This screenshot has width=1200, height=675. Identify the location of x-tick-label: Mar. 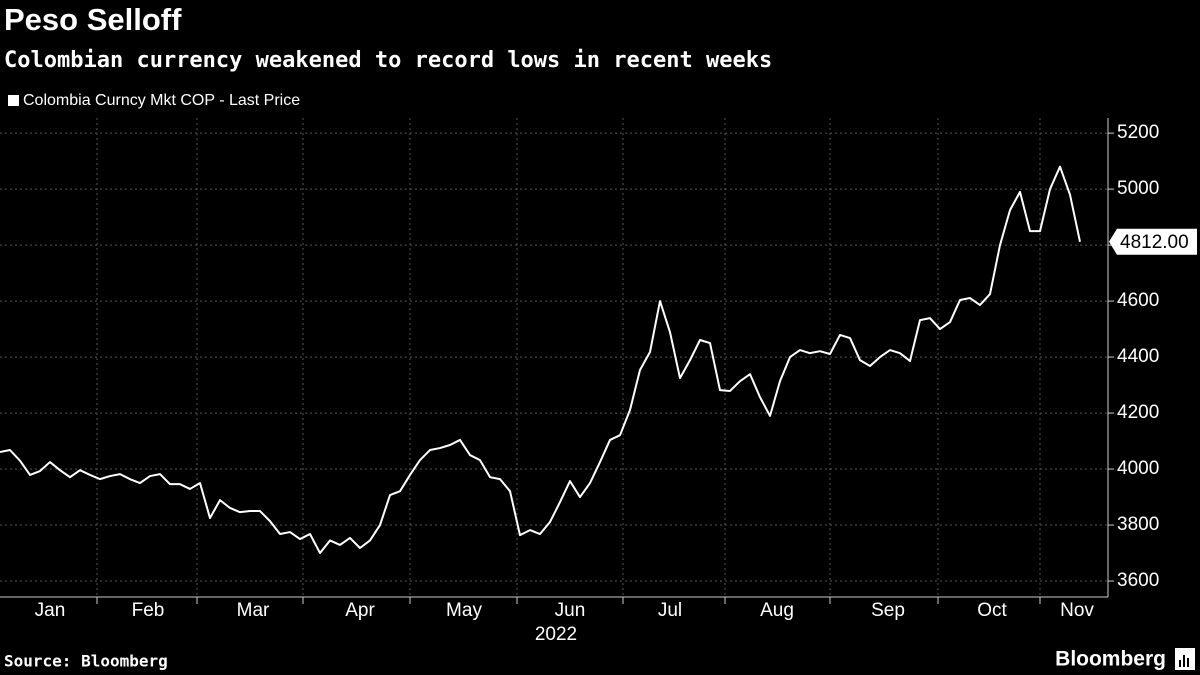
(253, 610).